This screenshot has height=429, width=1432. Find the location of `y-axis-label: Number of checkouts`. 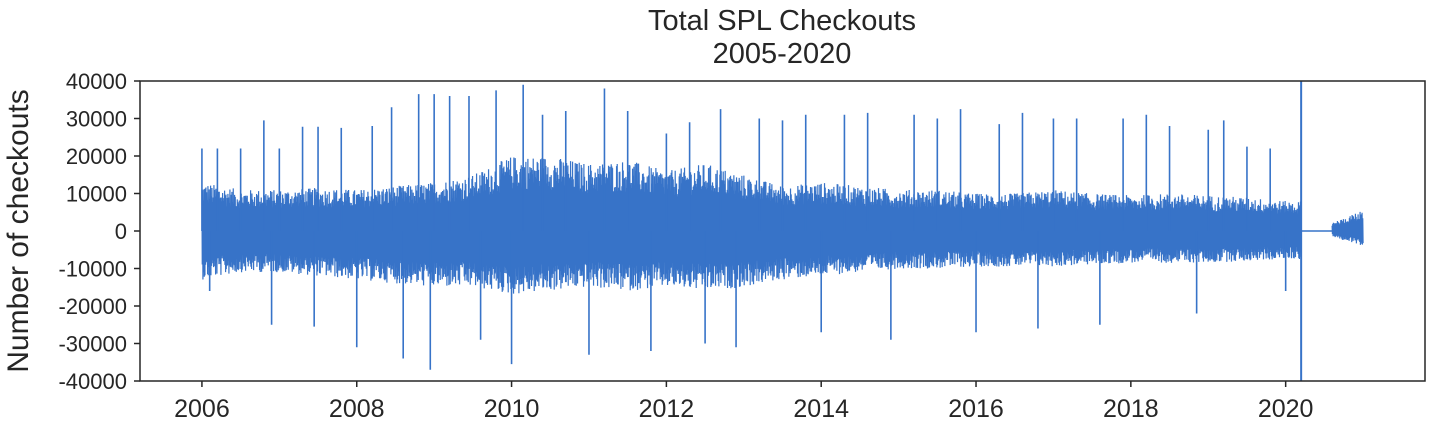

y-axis-label: Number of checkouts is located at coordinates (18, 230).